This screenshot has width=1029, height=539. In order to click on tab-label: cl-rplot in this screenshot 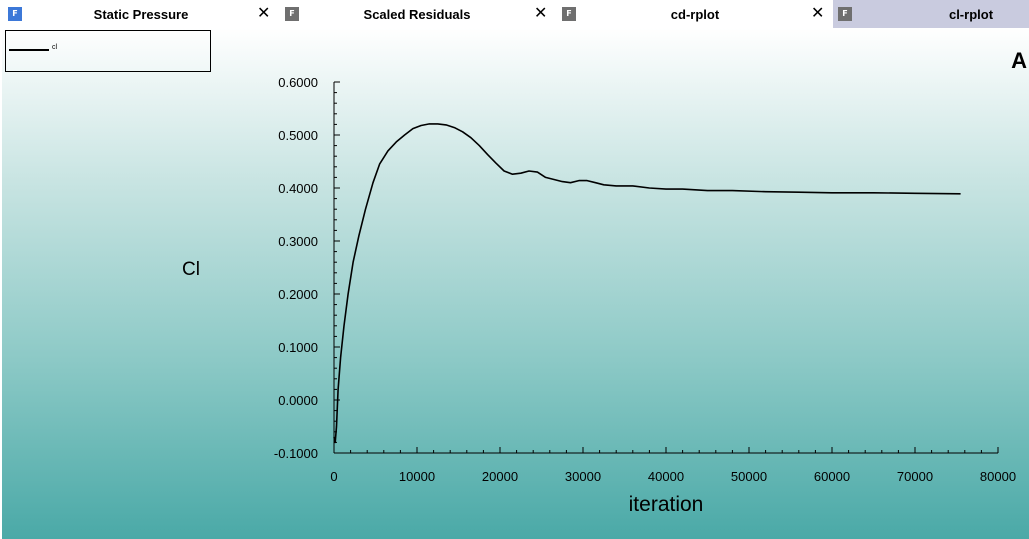, I will do `click(971, 14)`.